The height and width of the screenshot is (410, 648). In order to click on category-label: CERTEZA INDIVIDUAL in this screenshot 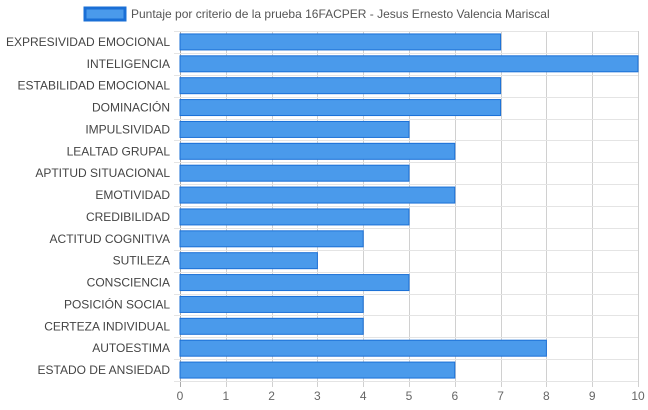, I will do `click(107, 326)`.